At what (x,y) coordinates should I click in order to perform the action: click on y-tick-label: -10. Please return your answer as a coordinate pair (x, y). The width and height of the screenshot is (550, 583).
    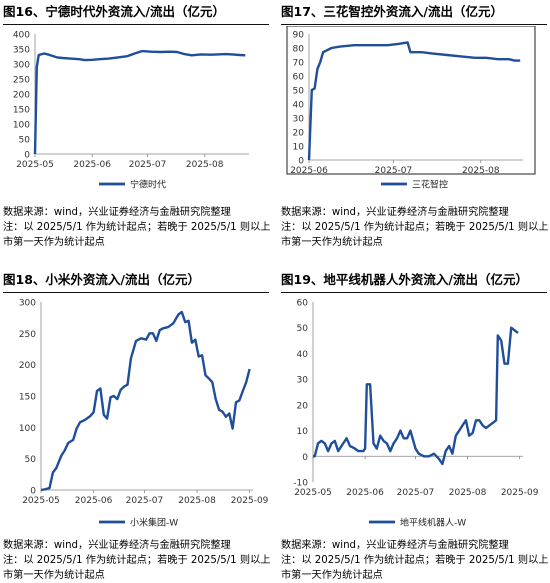
    Looking at the image, I should click on (300, 484).